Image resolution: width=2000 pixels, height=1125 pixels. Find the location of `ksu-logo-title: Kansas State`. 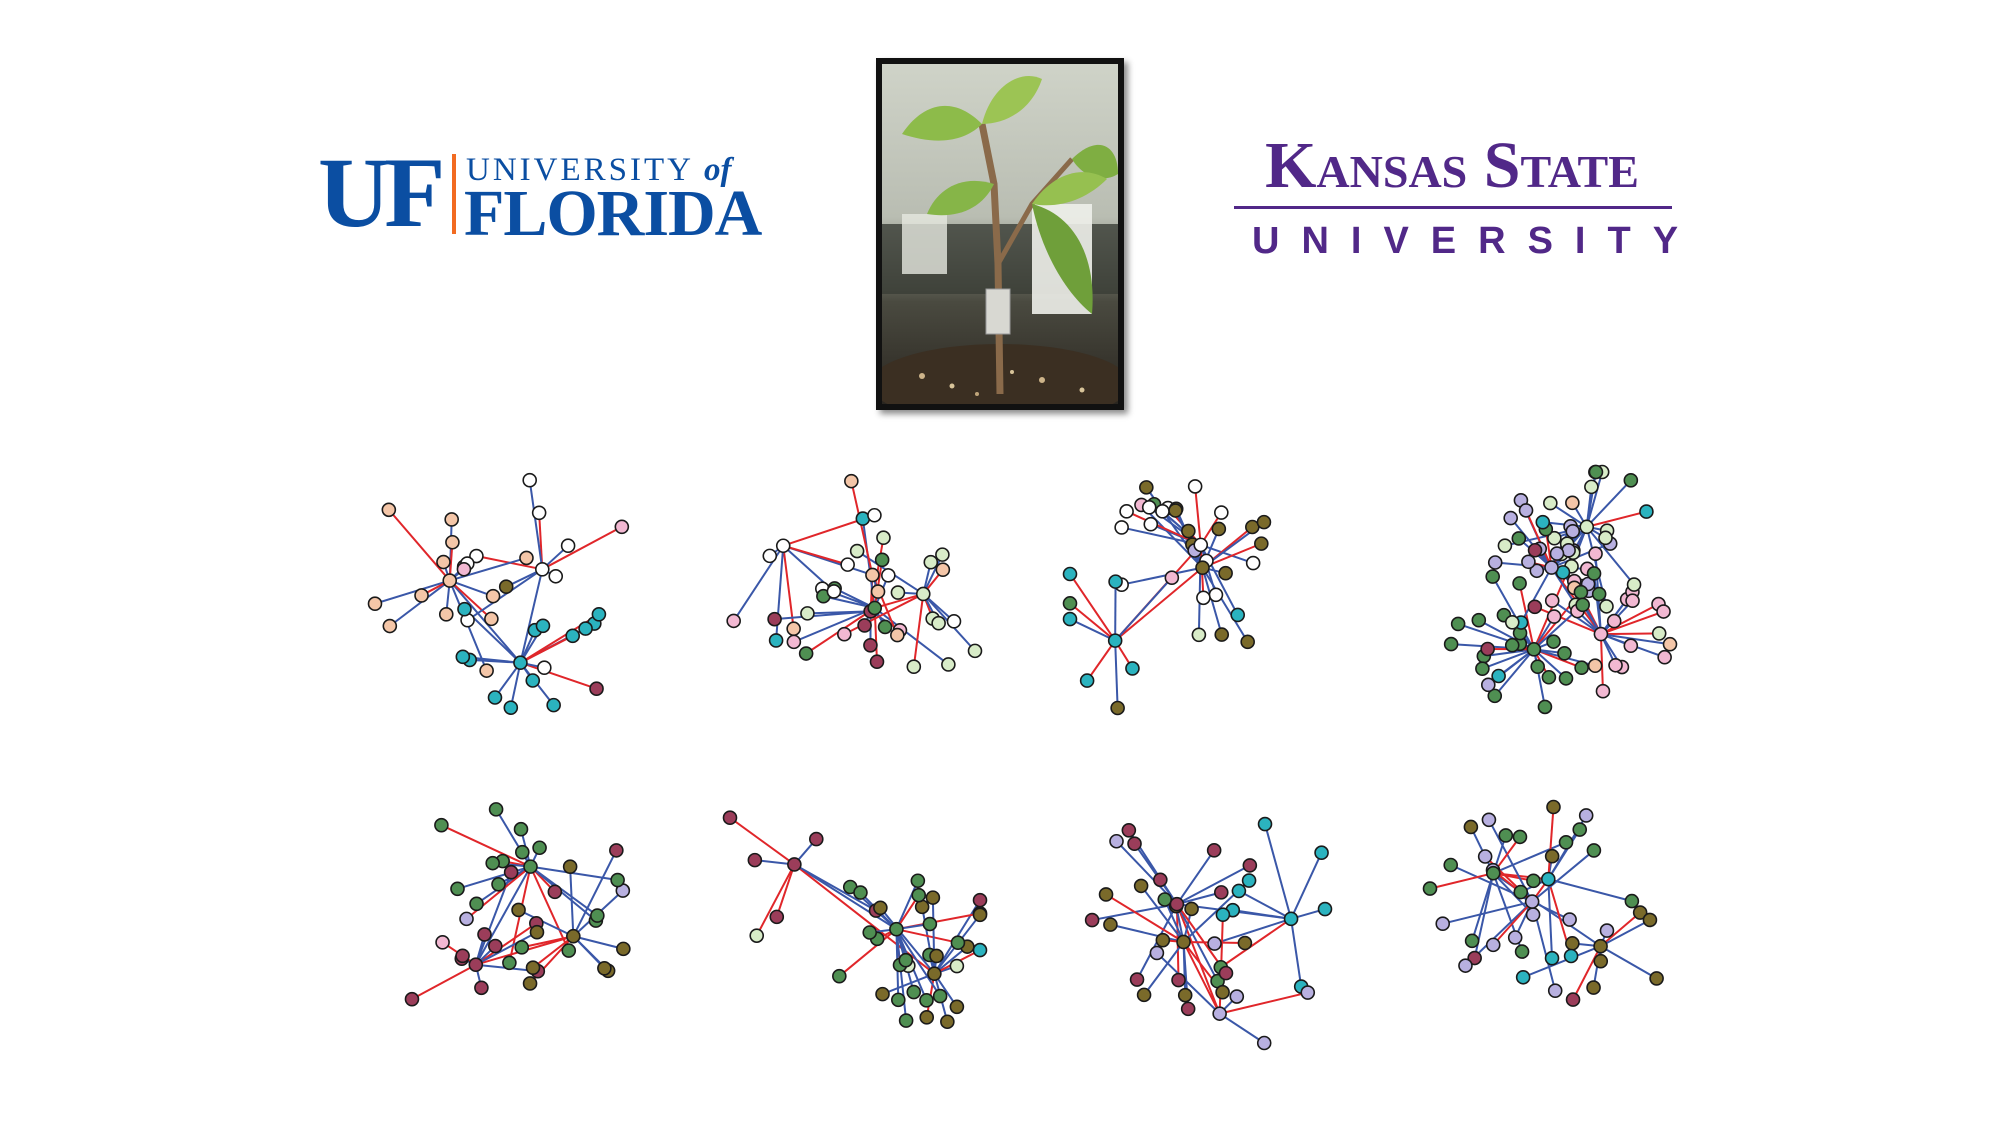

ksu-logo-title: Kansas State is located at coordinates (1452, 165).